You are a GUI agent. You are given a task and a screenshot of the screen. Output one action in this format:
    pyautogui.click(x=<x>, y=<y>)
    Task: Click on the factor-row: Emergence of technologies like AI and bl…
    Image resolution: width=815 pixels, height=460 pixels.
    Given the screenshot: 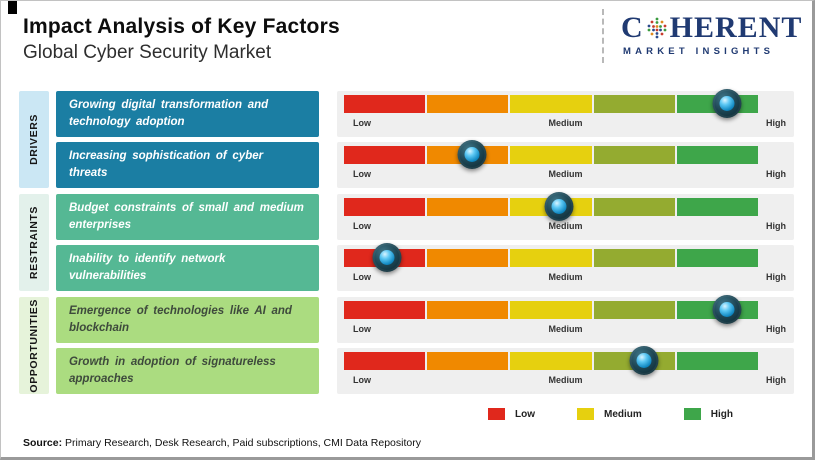 What is the action you would take?
    pyautogui.click(x=425, y=319)
    